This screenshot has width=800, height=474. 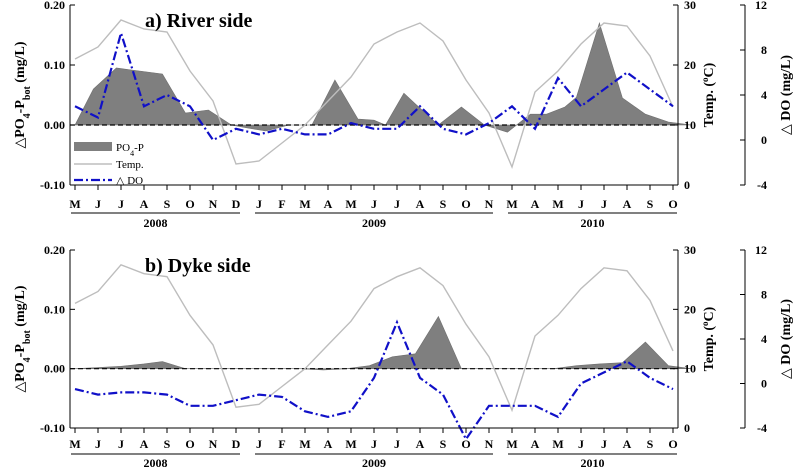 I want to click on po4-area, so click(x=383, y=343).